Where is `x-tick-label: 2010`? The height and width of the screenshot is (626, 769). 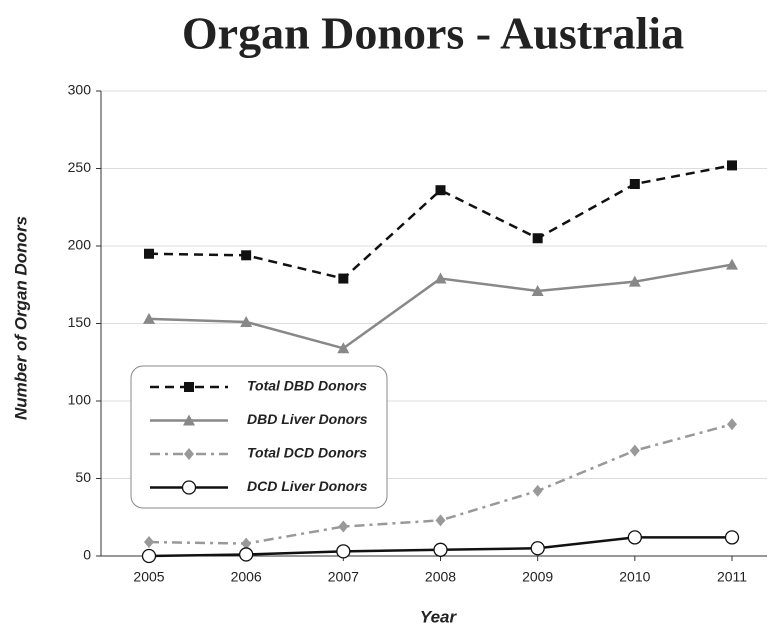
x-tick-label: 2010 is located at coordinates (634, 577).